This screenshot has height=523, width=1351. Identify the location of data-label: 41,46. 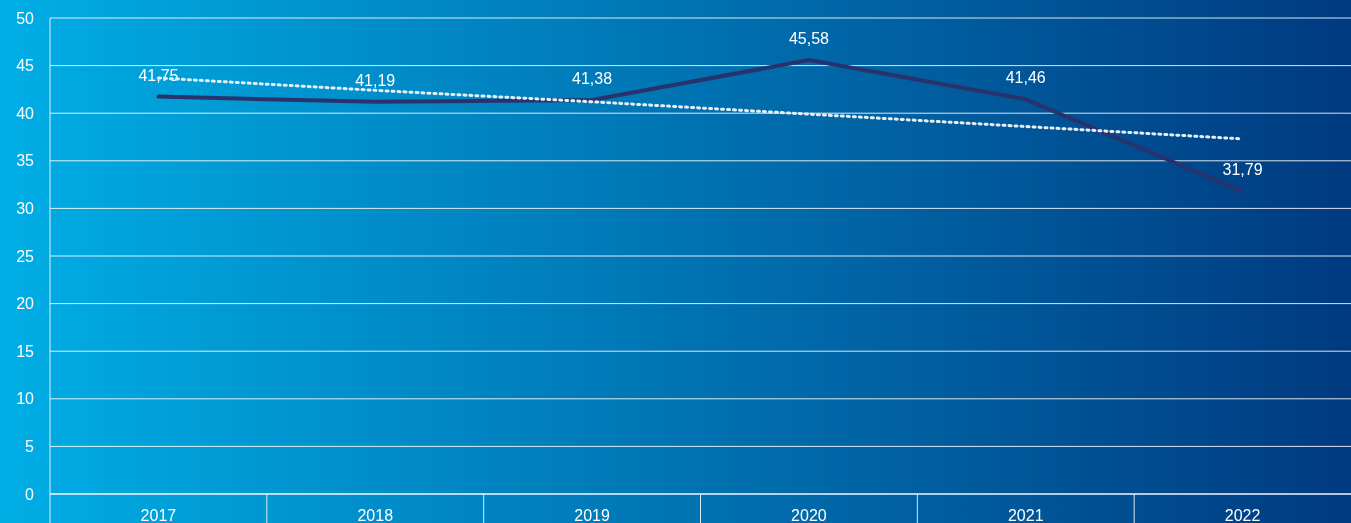
(1025, 78).